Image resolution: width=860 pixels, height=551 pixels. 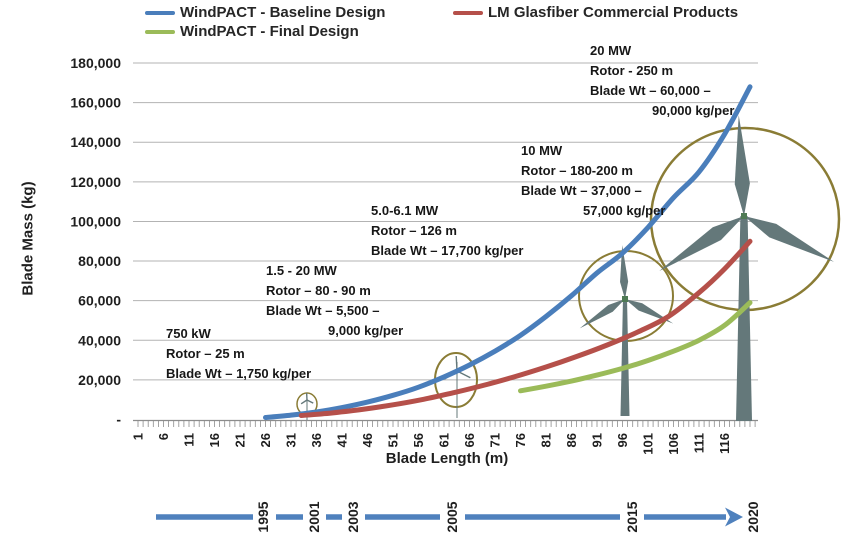 I want to click on x-tick-label: 96, so click(x=622, y=440).